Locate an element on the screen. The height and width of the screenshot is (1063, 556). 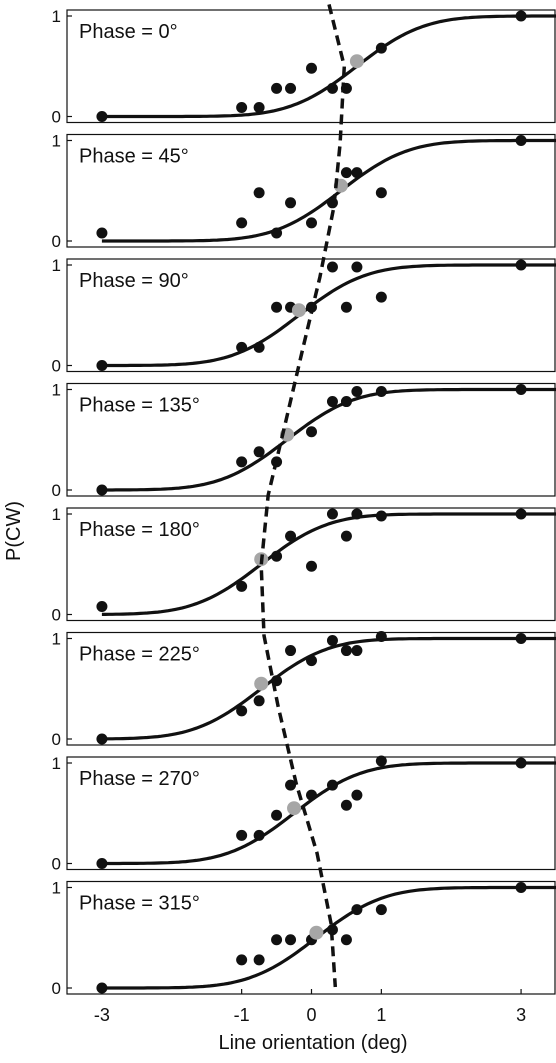
x-tick-label: -1 is located at coordinates (242, 1015).